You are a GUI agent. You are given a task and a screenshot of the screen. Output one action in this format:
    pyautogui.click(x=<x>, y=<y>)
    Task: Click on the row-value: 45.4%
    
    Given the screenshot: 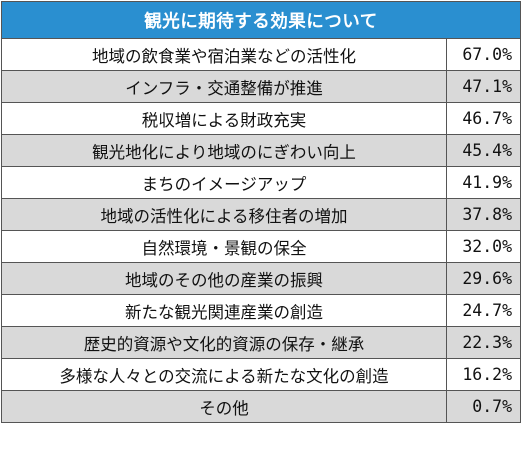 What is the action you would take?
    pyautogui.click(x=483, y=150)
    